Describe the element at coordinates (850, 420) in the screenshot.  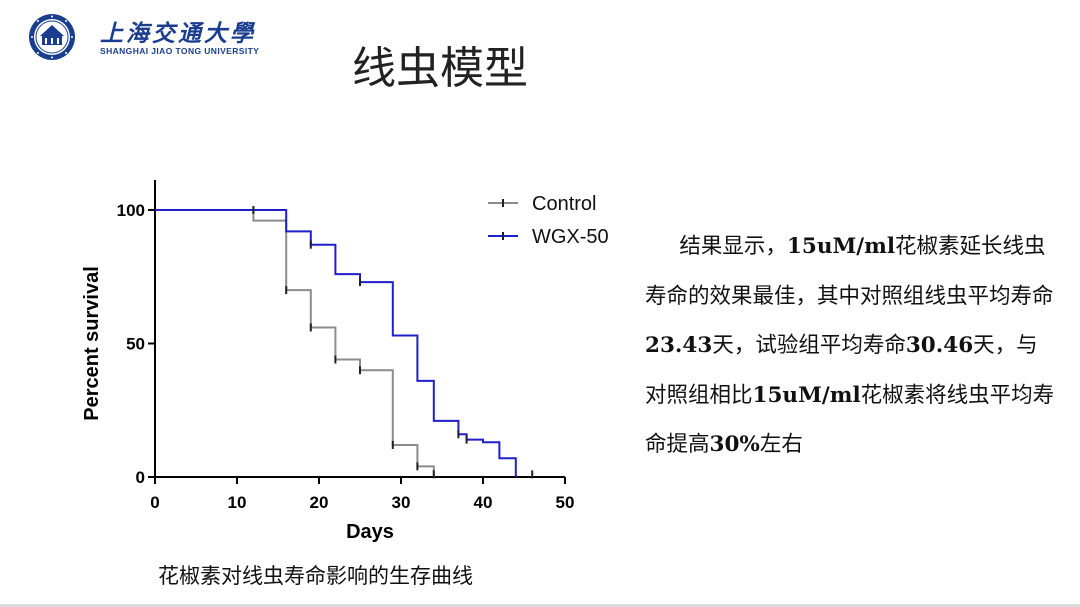
I see `result-text-segment: 花椒素将线虫平均寿命提高` at that location.